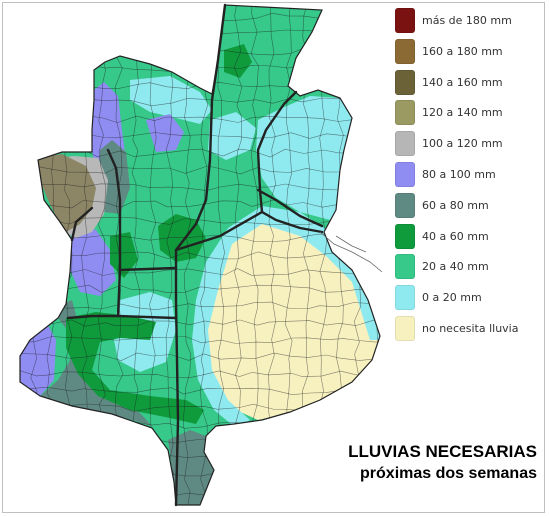  Describe the element at coordinates (238, 61) in the screenshot. I see `zone-40-60mm-north` at that location.